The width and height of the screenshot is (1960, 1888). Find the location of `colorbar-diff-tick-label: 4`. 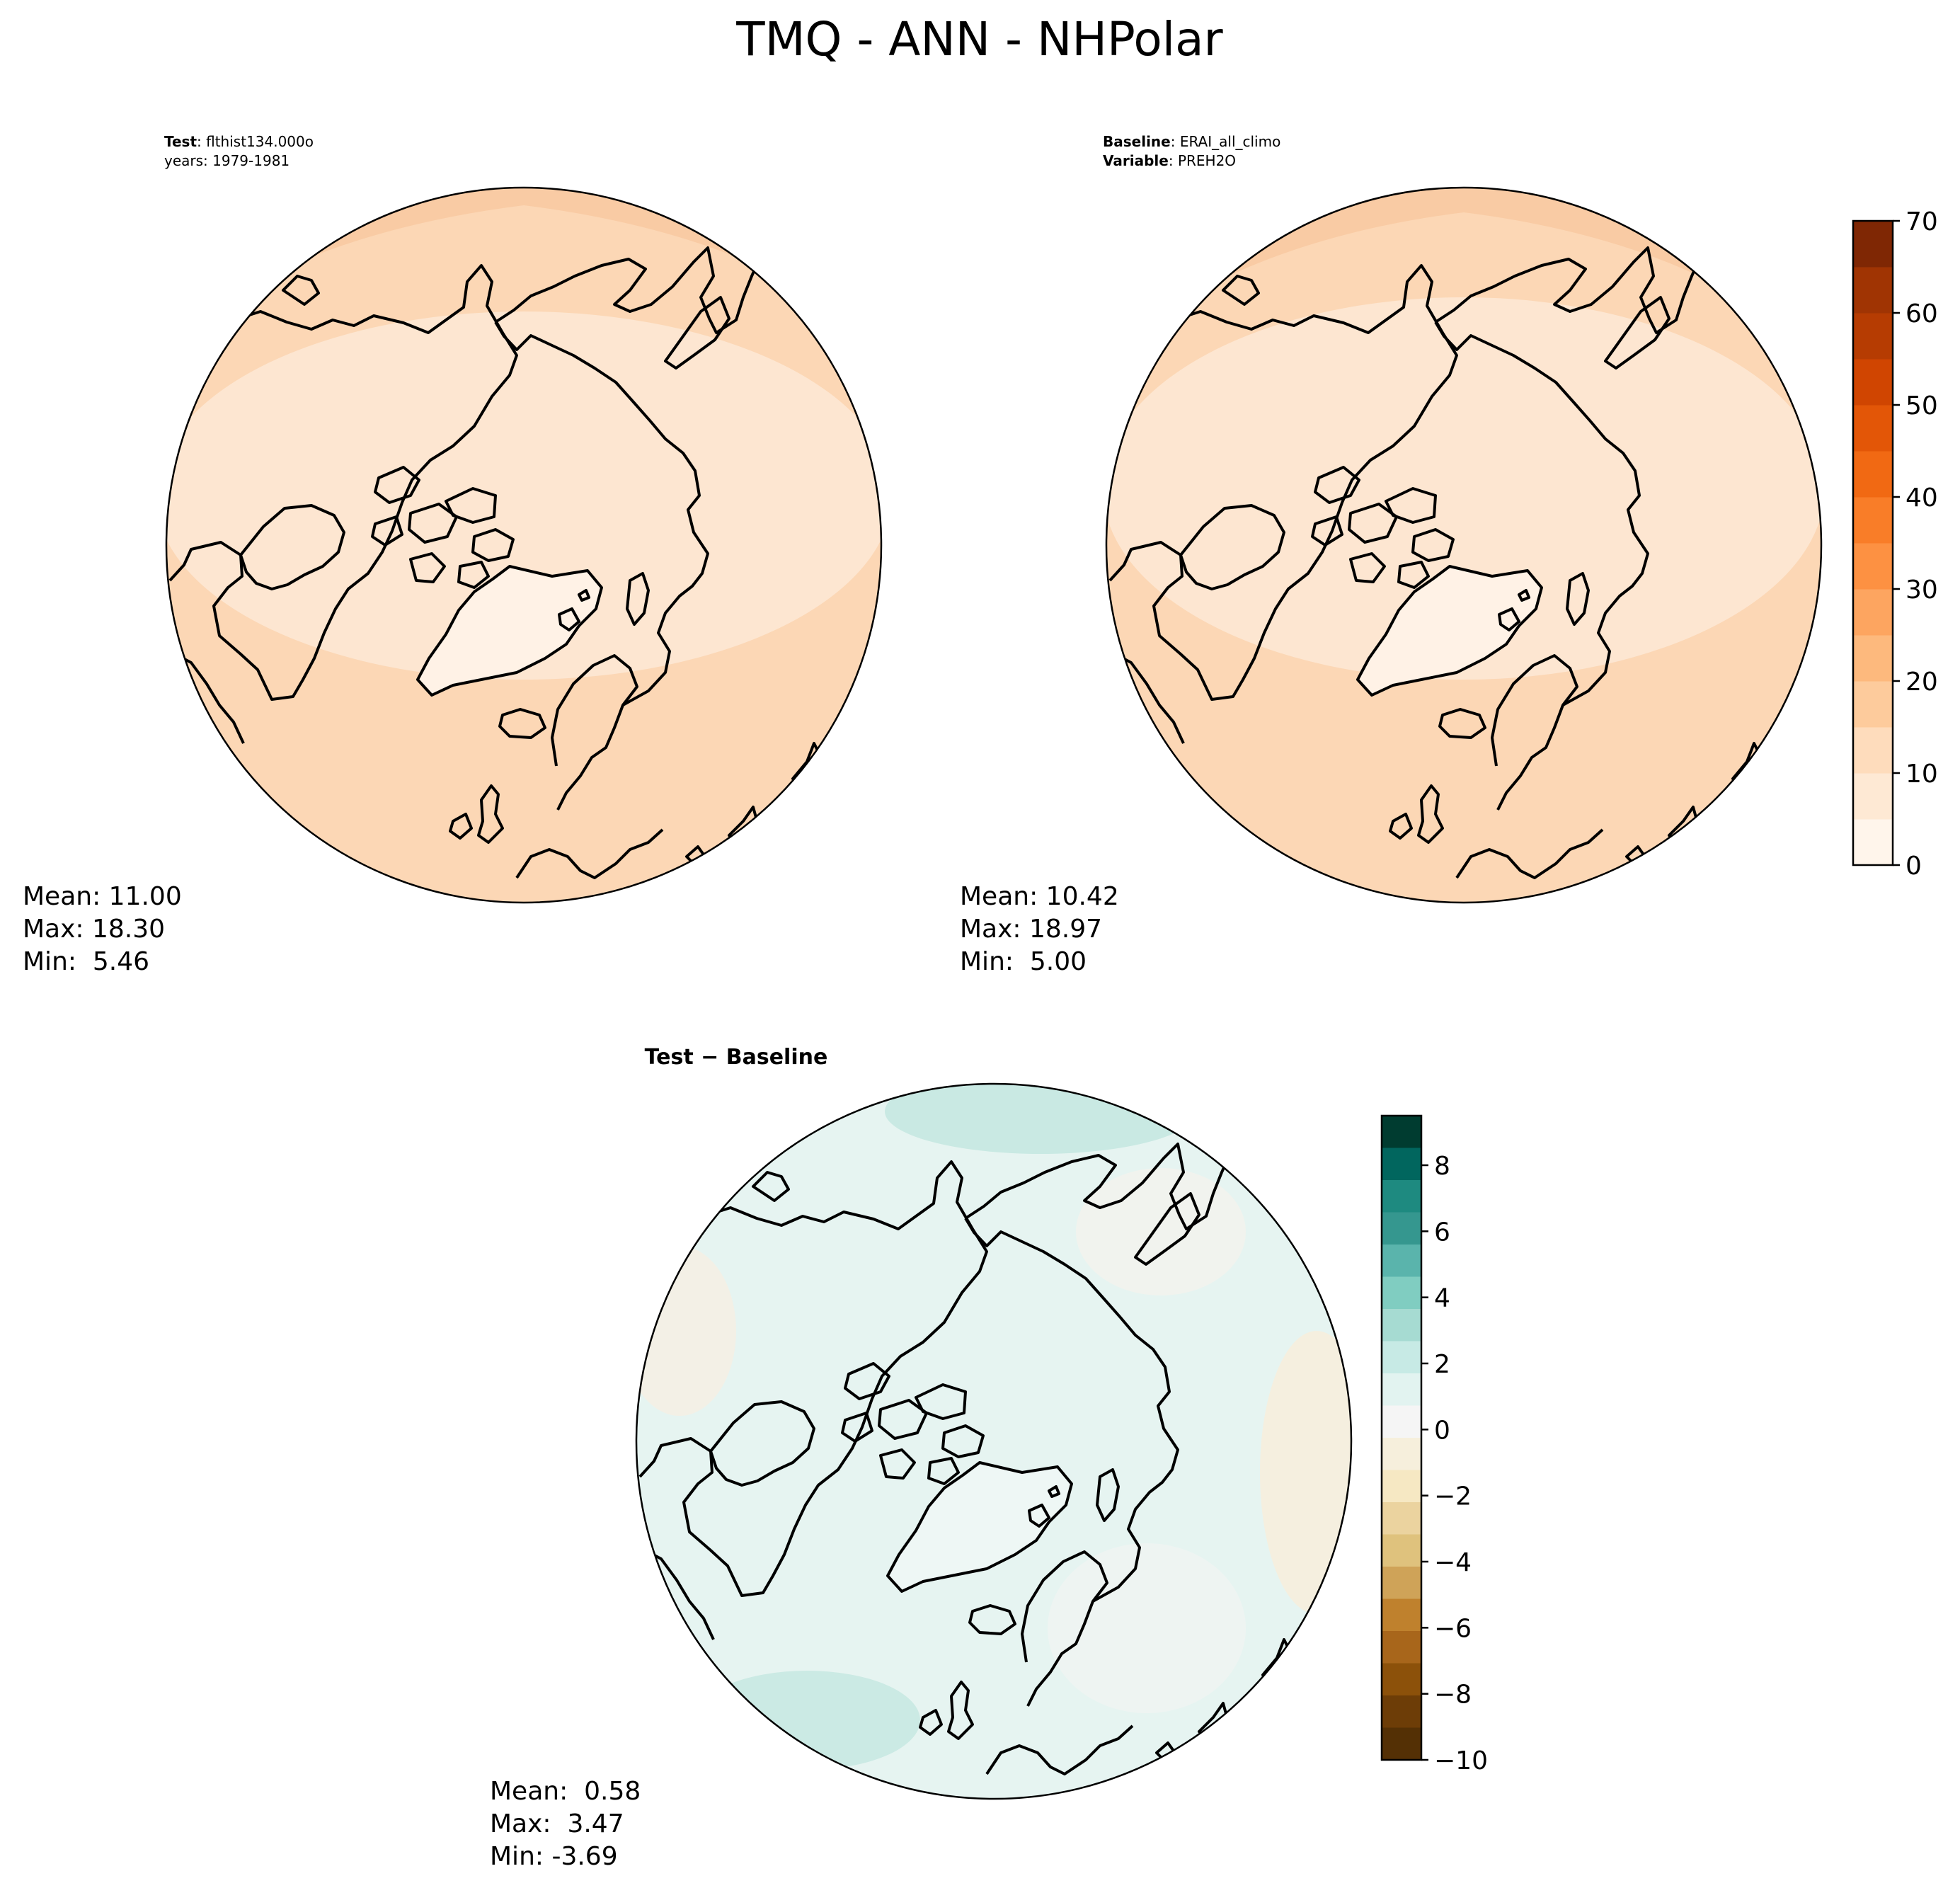

colorbar-diff-tick-label: 4 is located at coordinates (1442, 1299).